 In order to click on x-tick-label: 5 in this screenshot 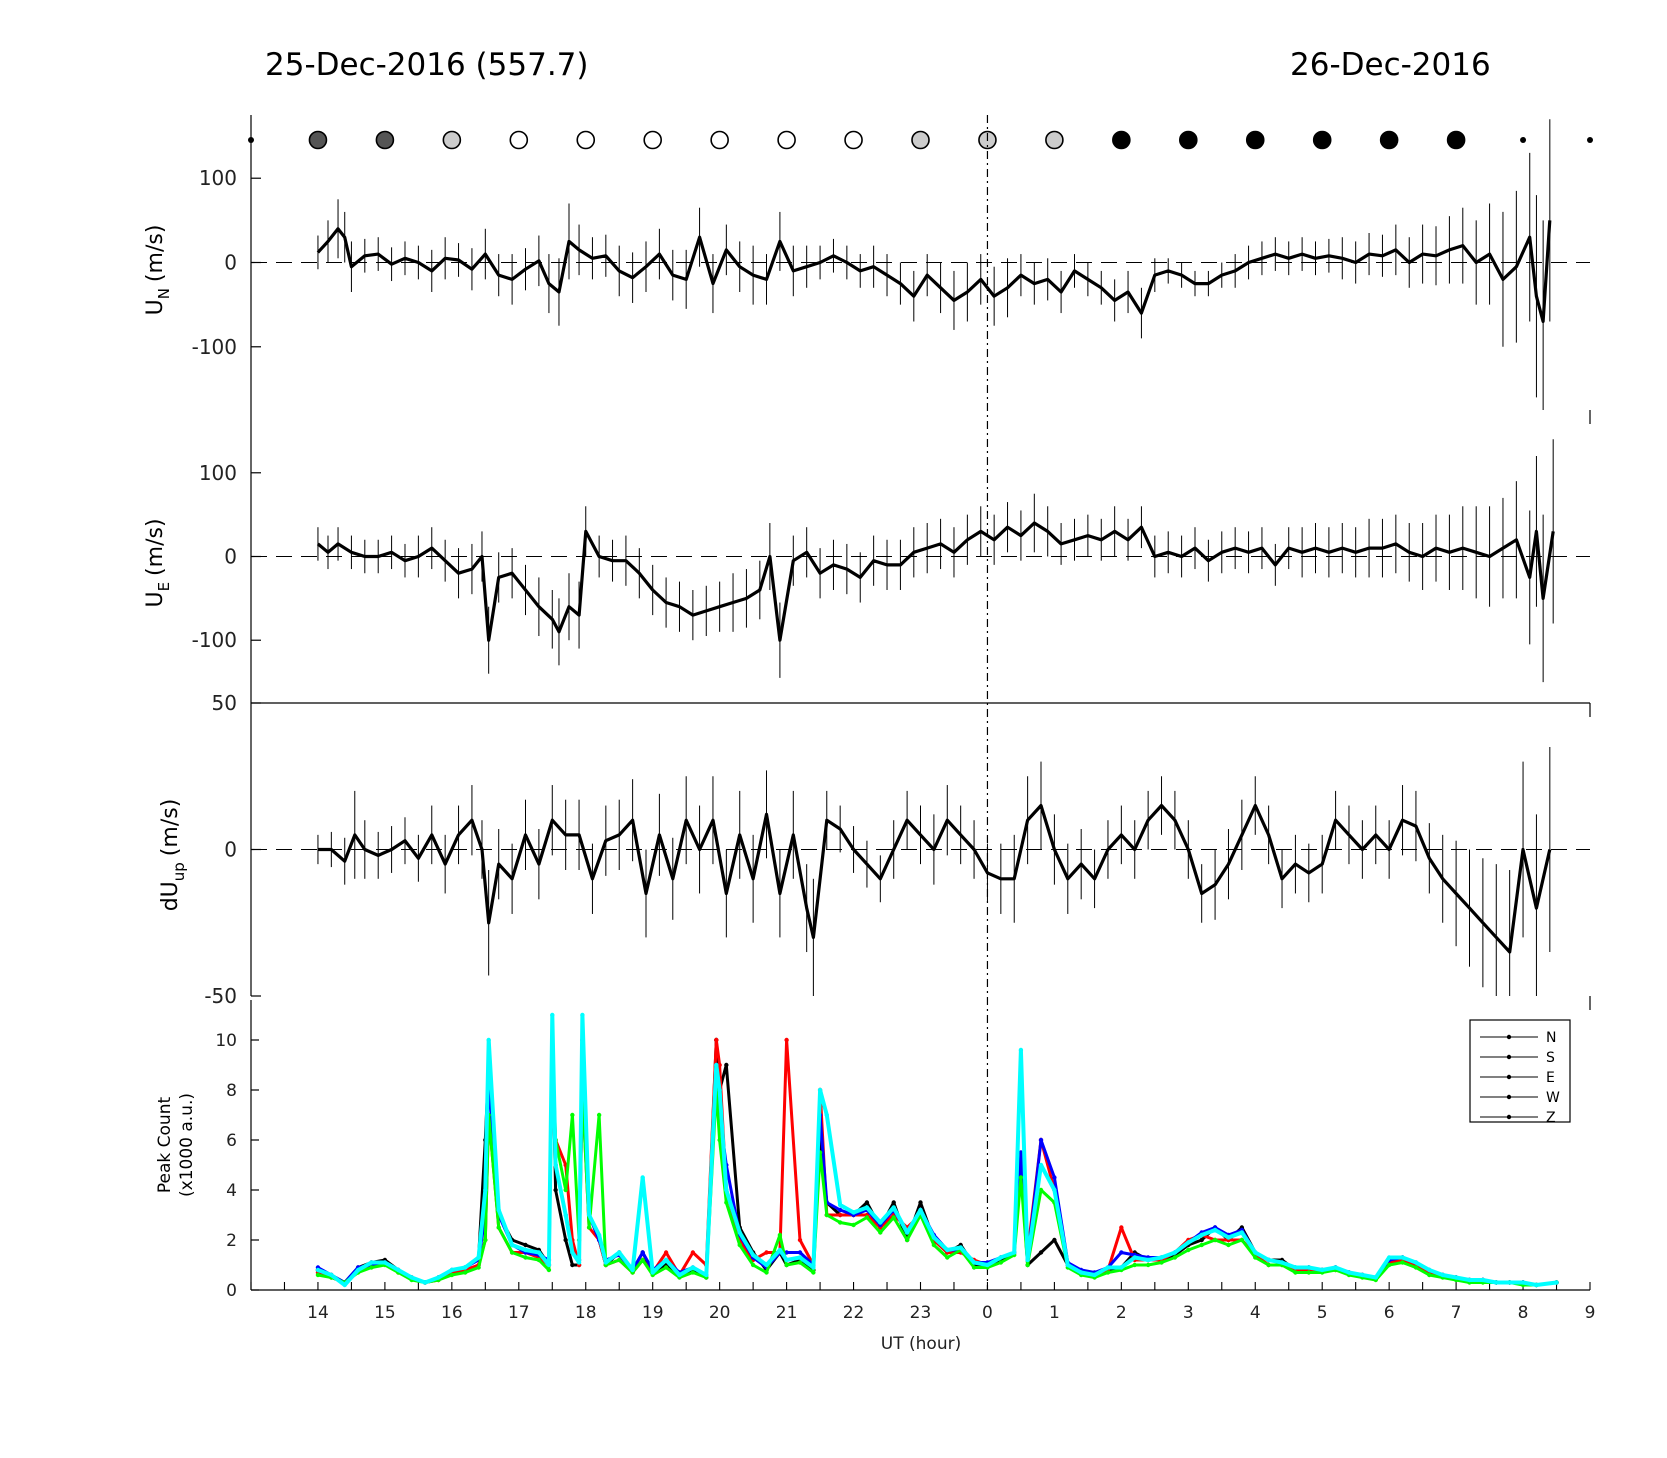, I will do `click(1322, 1313)`.